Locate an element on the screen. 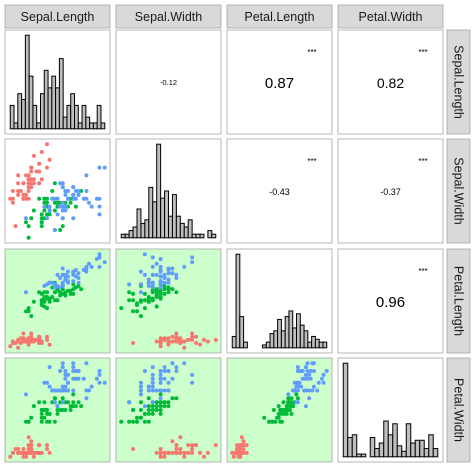  corr-value-sepal-length-petal-width: 0.82 is located at coordinates (390, 83).